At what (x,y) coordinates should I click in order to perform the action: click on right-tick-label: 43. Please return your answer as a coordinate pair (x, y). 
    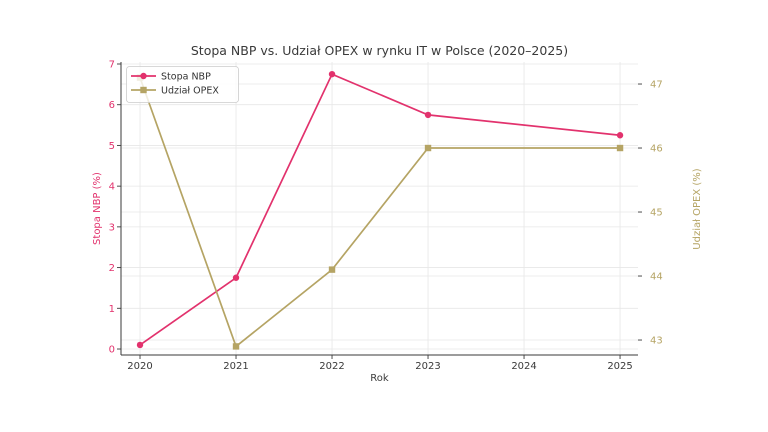
    Looking at the image, I should click on (656, 341).